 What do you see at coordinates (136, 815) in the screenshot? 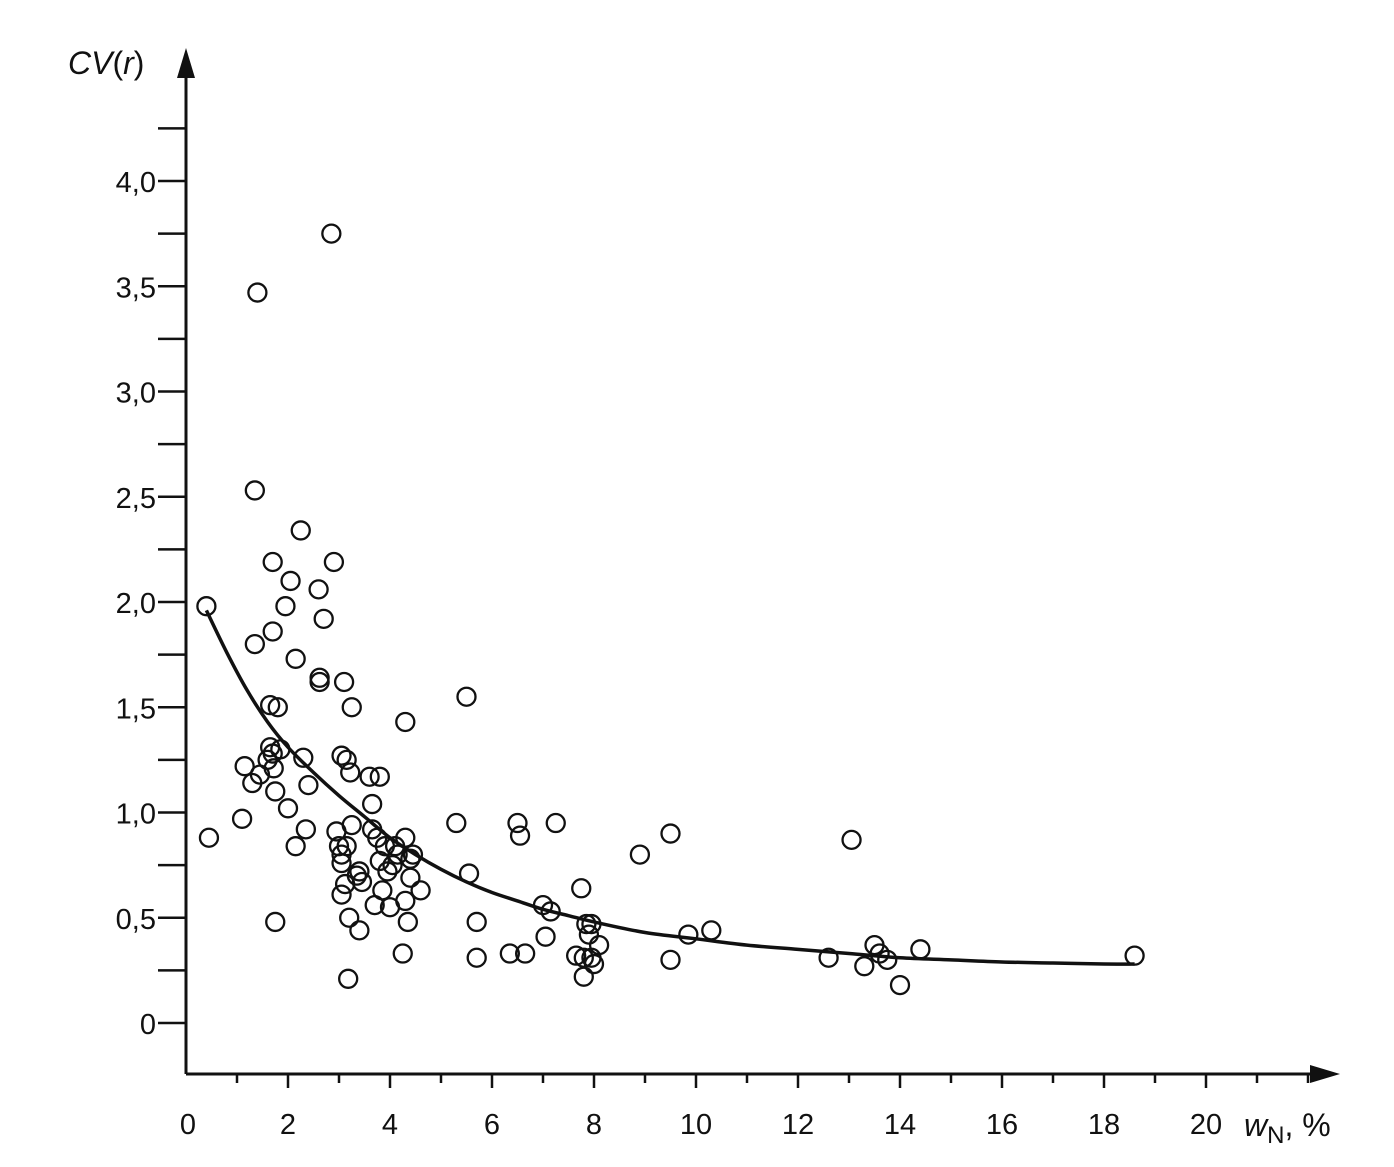
I see `y-tick-label: 1,0` at bounding box center [136, 815].